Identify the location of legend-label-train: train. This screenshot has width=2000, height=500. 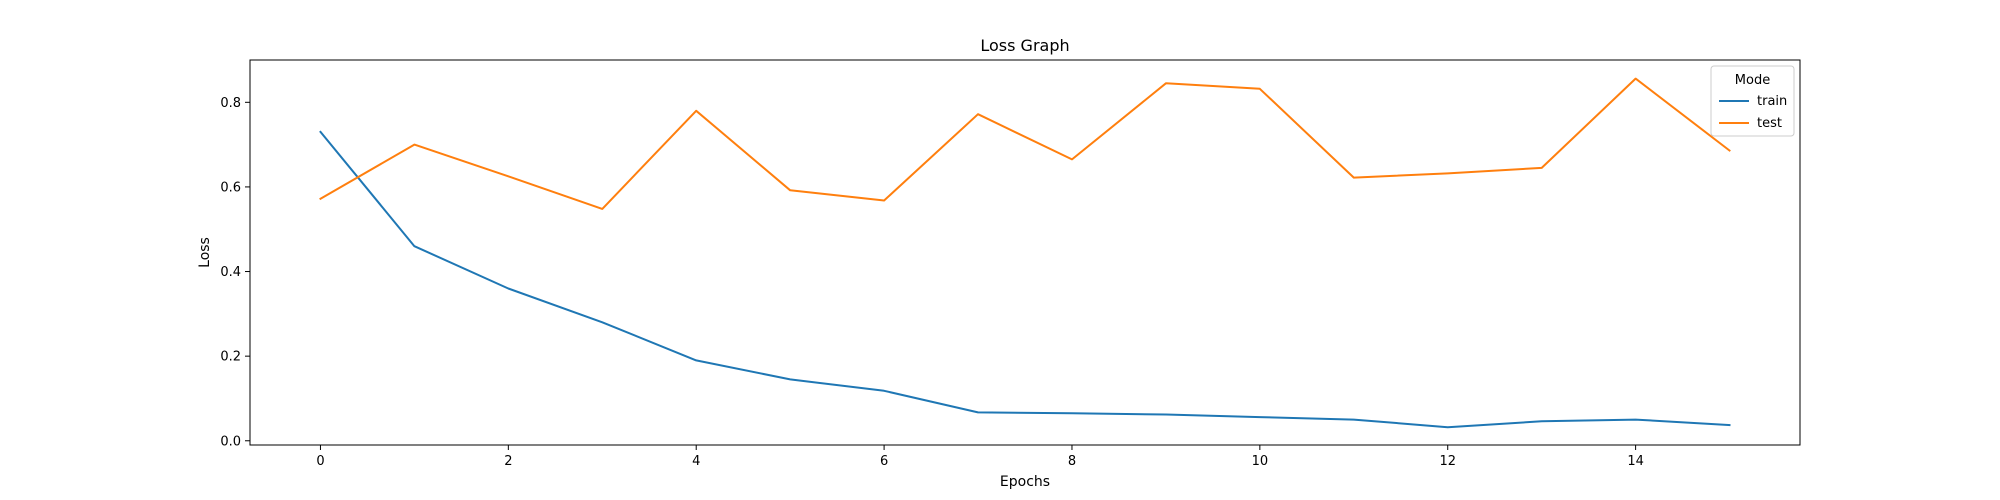
(1772, 101).